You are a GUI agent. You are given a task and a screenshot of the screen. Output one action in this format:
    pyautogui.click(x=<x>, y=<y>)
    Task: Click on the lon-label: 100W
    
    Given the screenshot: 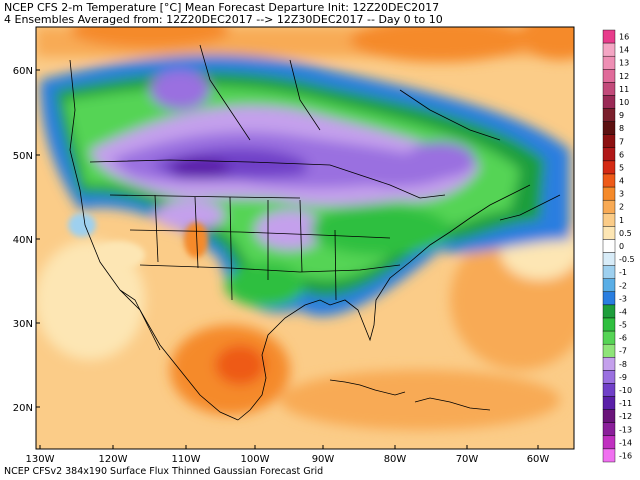 What is the action you would take?
    pyautogui.click(x=255, y=459)
    